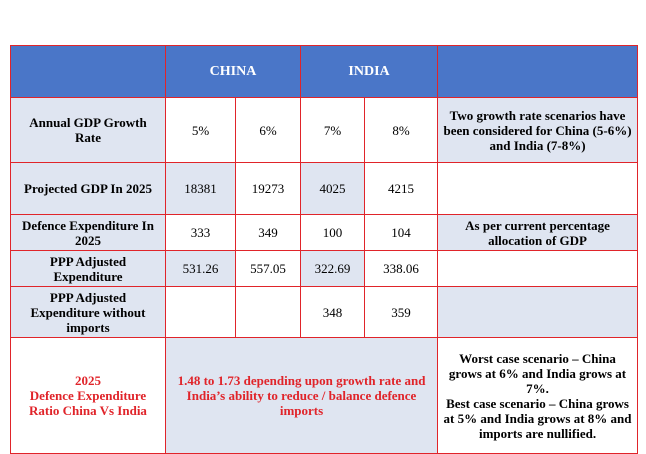 The image size is (646, 454). What do you see at coordinates (200, 312) in the screenshot?
I see `china-low-value` at bounding box center [200, 312].